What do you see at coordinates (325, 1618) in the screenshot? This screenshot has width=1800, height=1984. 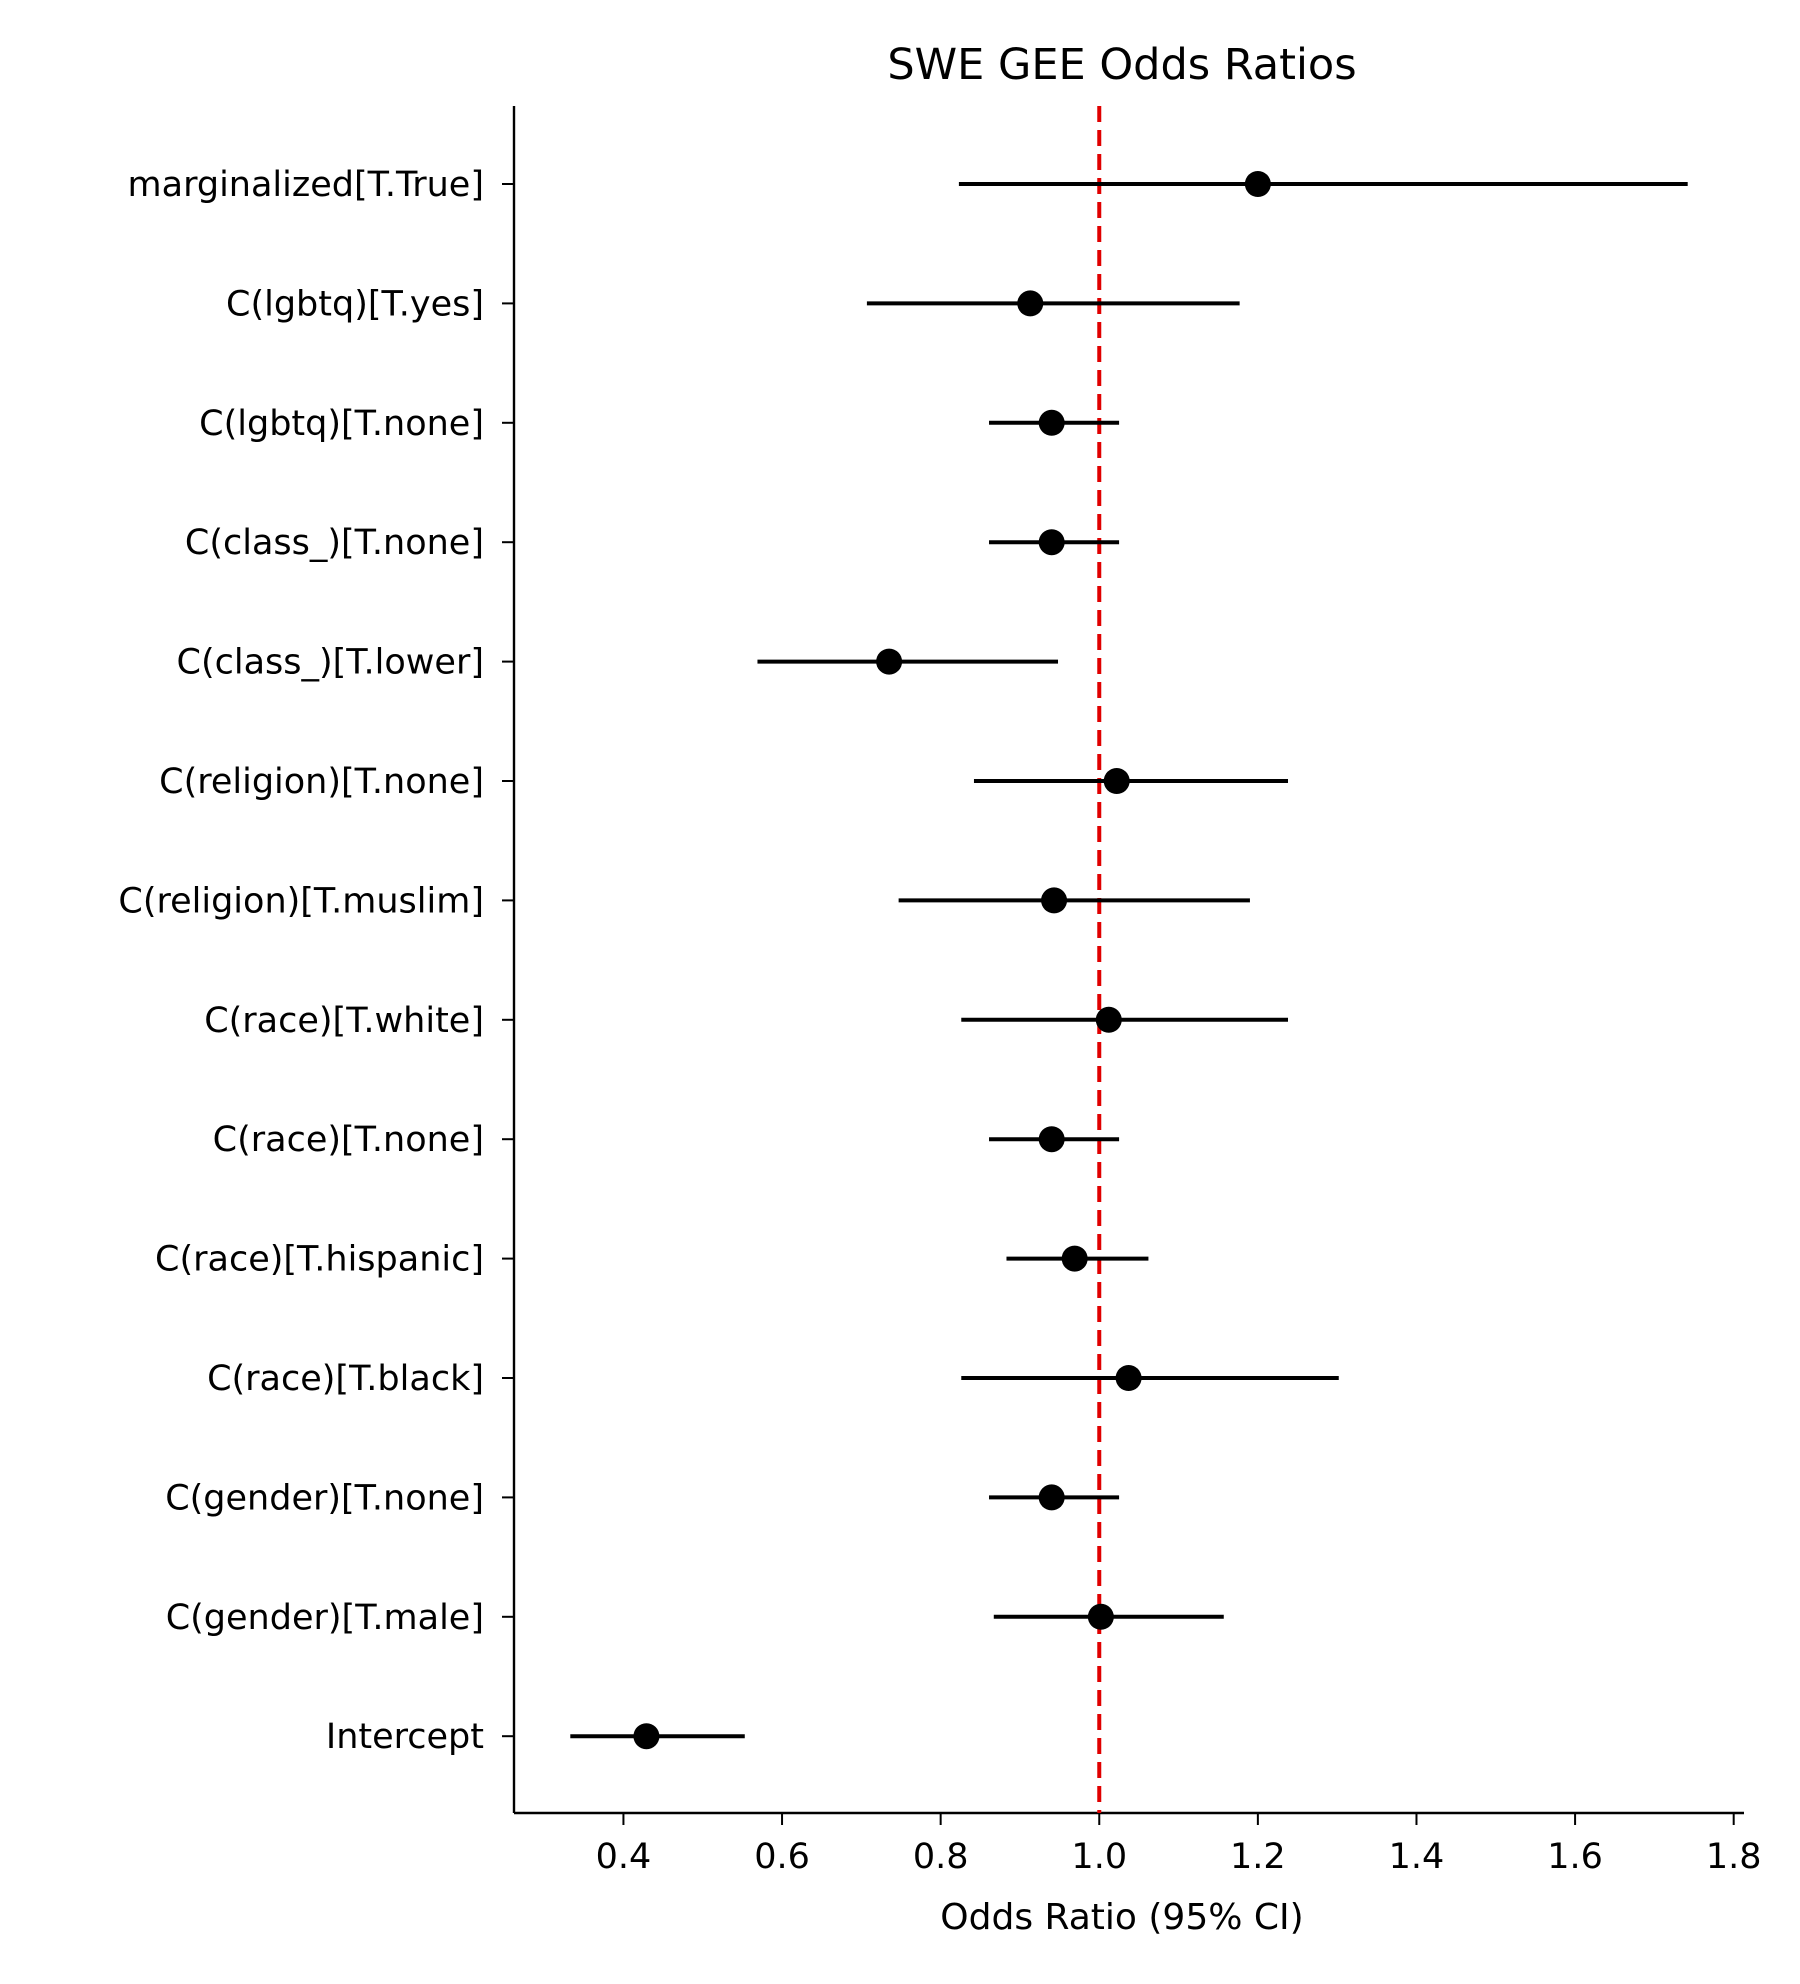 I see `y-tick-label: C(gender)[T.male]` at bounding box center [325, 1618].